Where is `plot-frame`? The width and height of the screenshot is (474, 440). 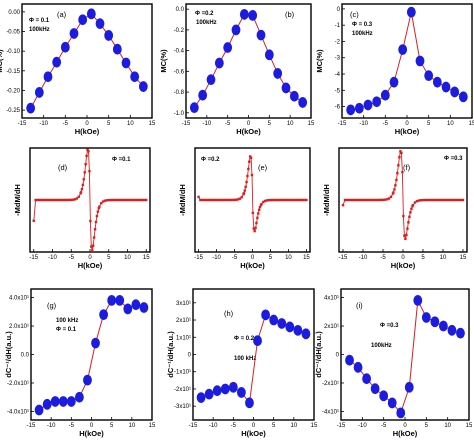
plot-frame is located at coordinates (253, 354).